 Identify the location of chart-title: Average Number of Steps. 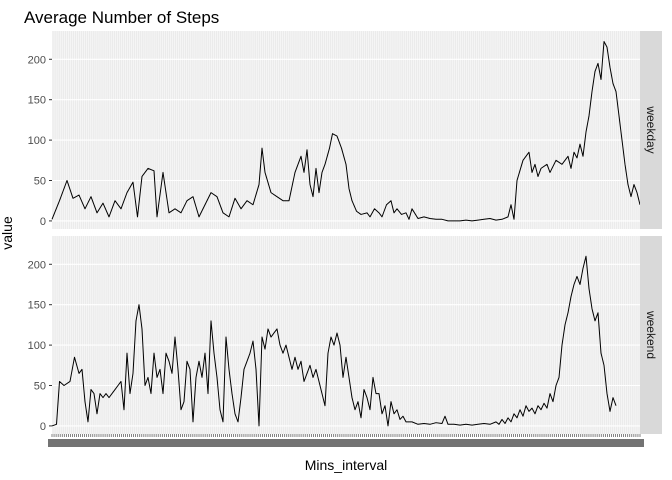
(121, 17).